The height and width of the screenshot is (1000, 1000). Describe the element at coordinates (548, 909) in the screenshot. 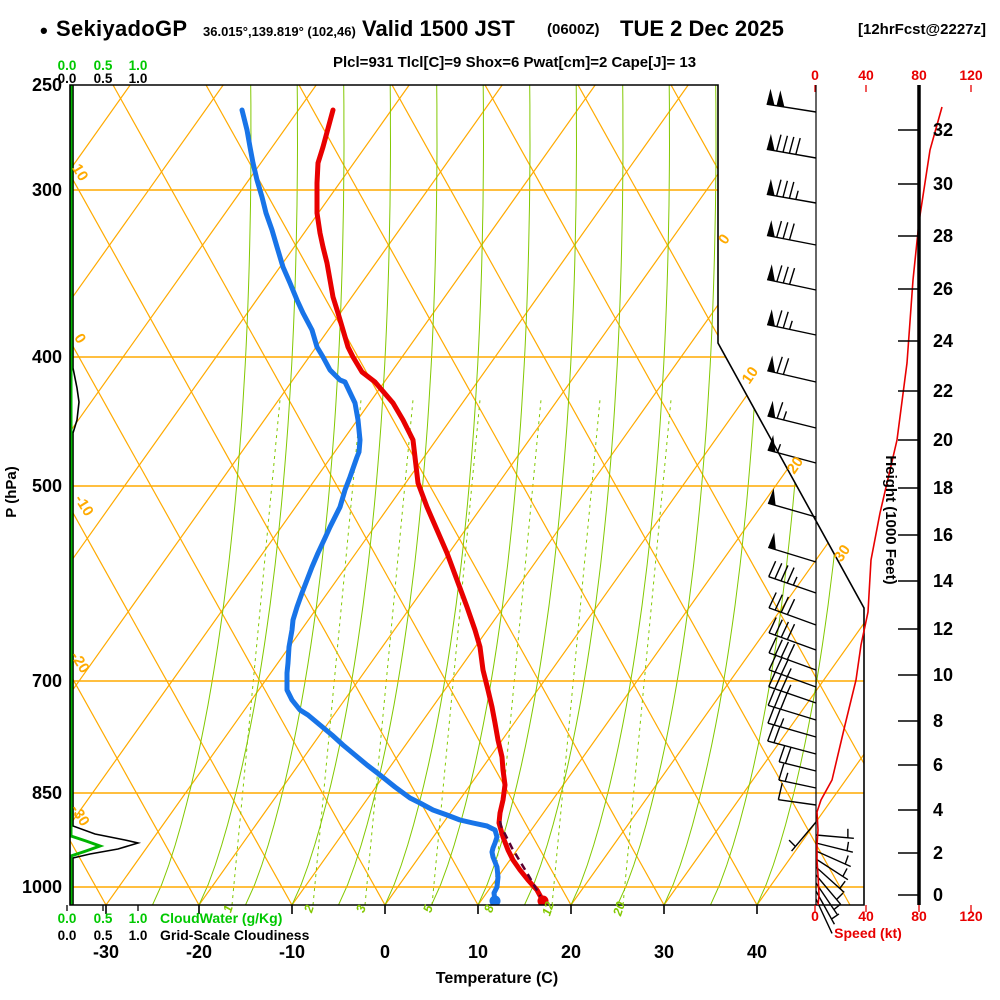

I see `mixing-ratio-label: 12` at that location.